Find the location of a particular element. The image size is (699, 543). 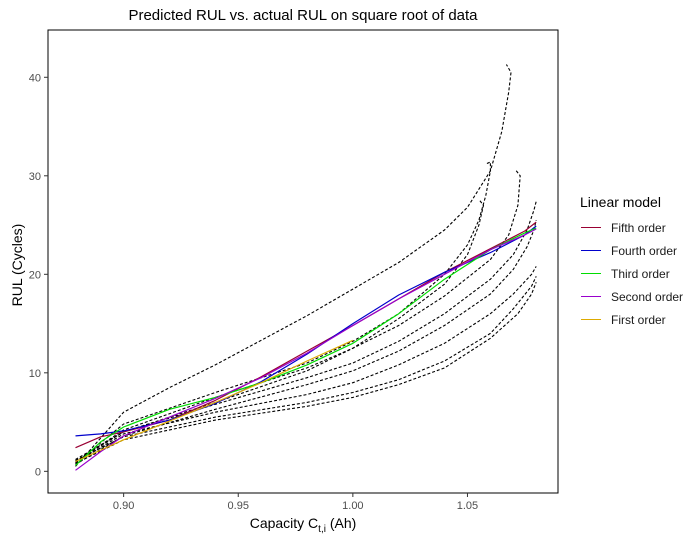

y-tick-label: 40 is located at coordinates (35, 78).